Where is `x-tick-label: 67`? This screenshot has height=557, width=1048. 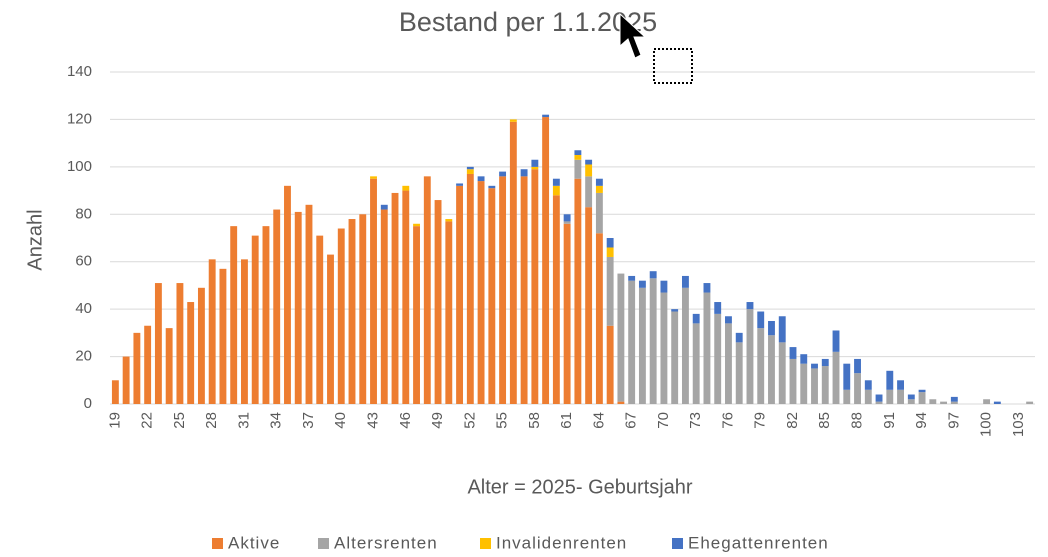 x-tick-label: 67 is located at coordinates (631, 420).